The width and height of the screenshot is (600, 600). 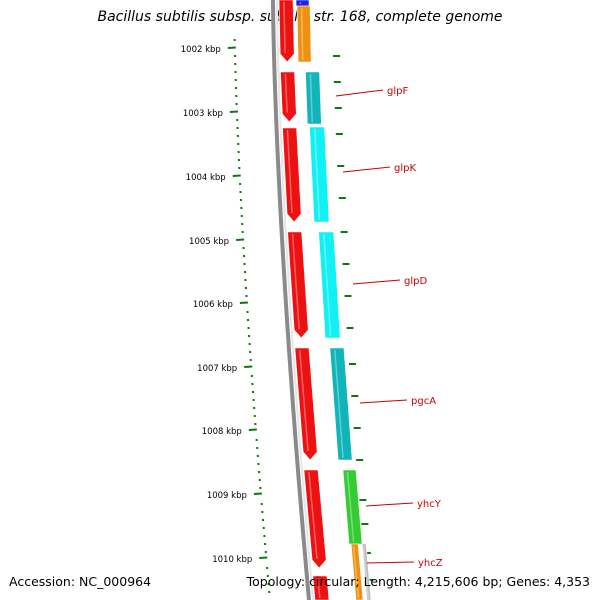 I want to click on gene-label-glpF: glpF, so click(x=397, y=91).